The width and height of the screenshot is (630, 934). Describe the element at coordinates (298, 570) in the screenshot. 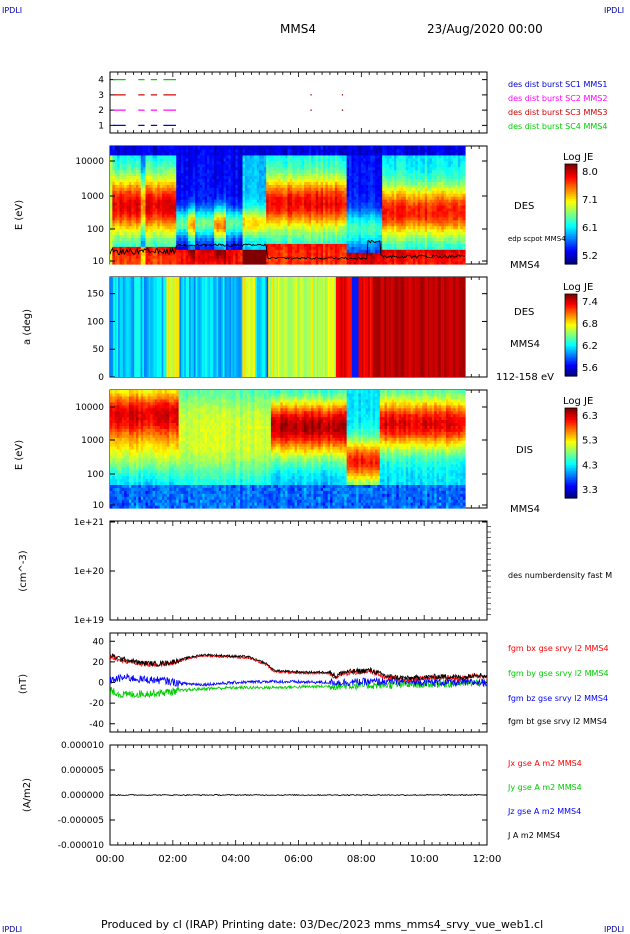

I see `panel-frame-dens` at that location.